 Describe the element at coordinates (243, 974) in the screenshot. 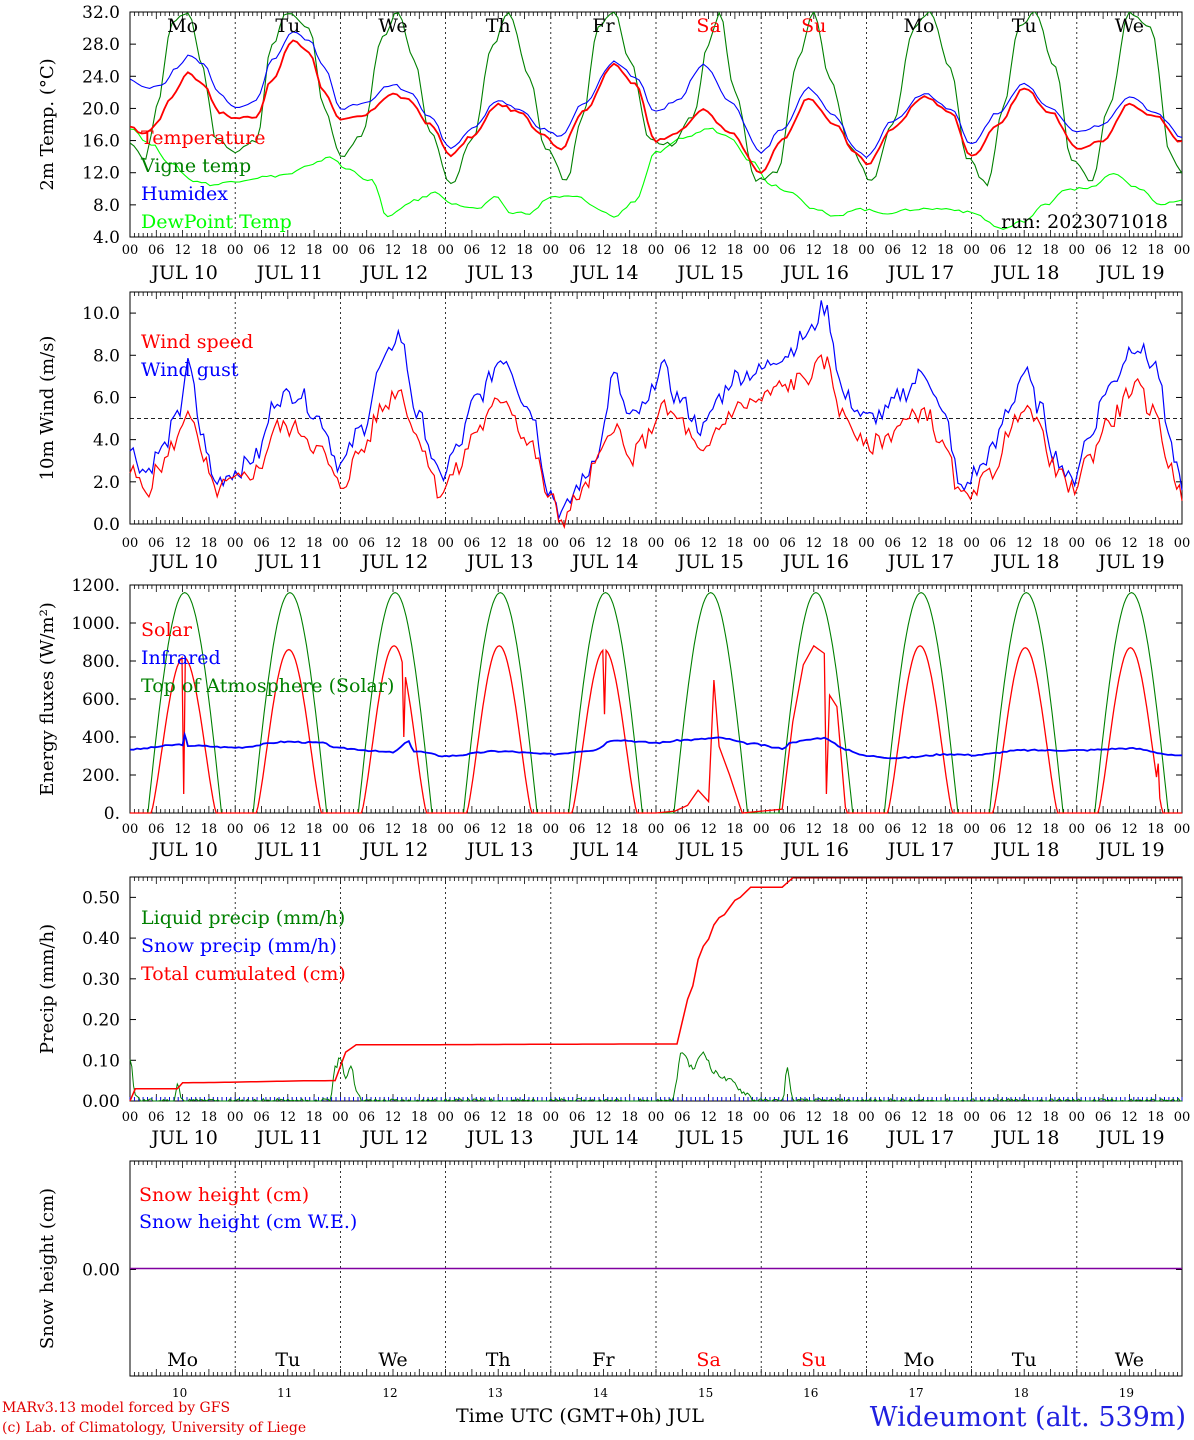

I see `legend-total-cumulated-cm-: Total cumulated (cm)` at that location.